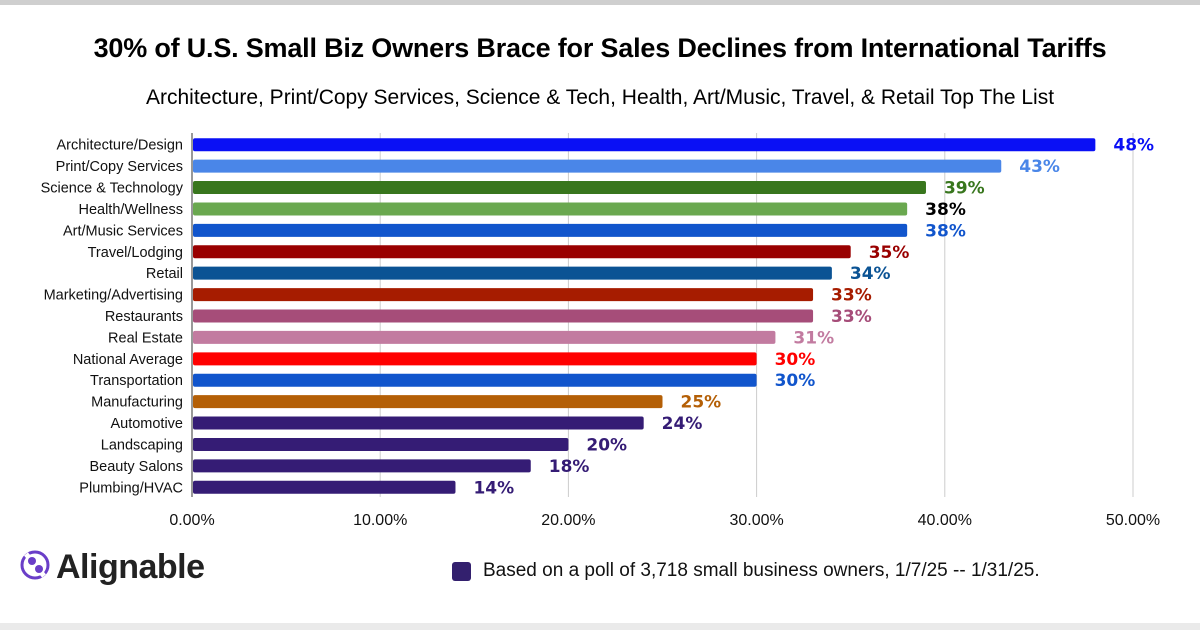 This screenshot has height=630, width=1200. I want to click on category-label: Automotive, so click(146, 424).